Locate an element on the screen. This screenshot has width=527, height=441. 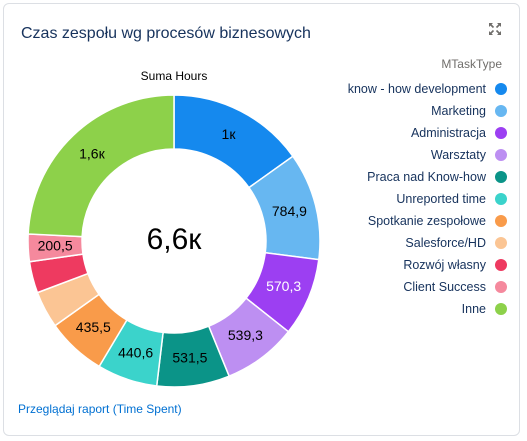
slice-value-label: 440,6 is located at coordinates (135, 352).